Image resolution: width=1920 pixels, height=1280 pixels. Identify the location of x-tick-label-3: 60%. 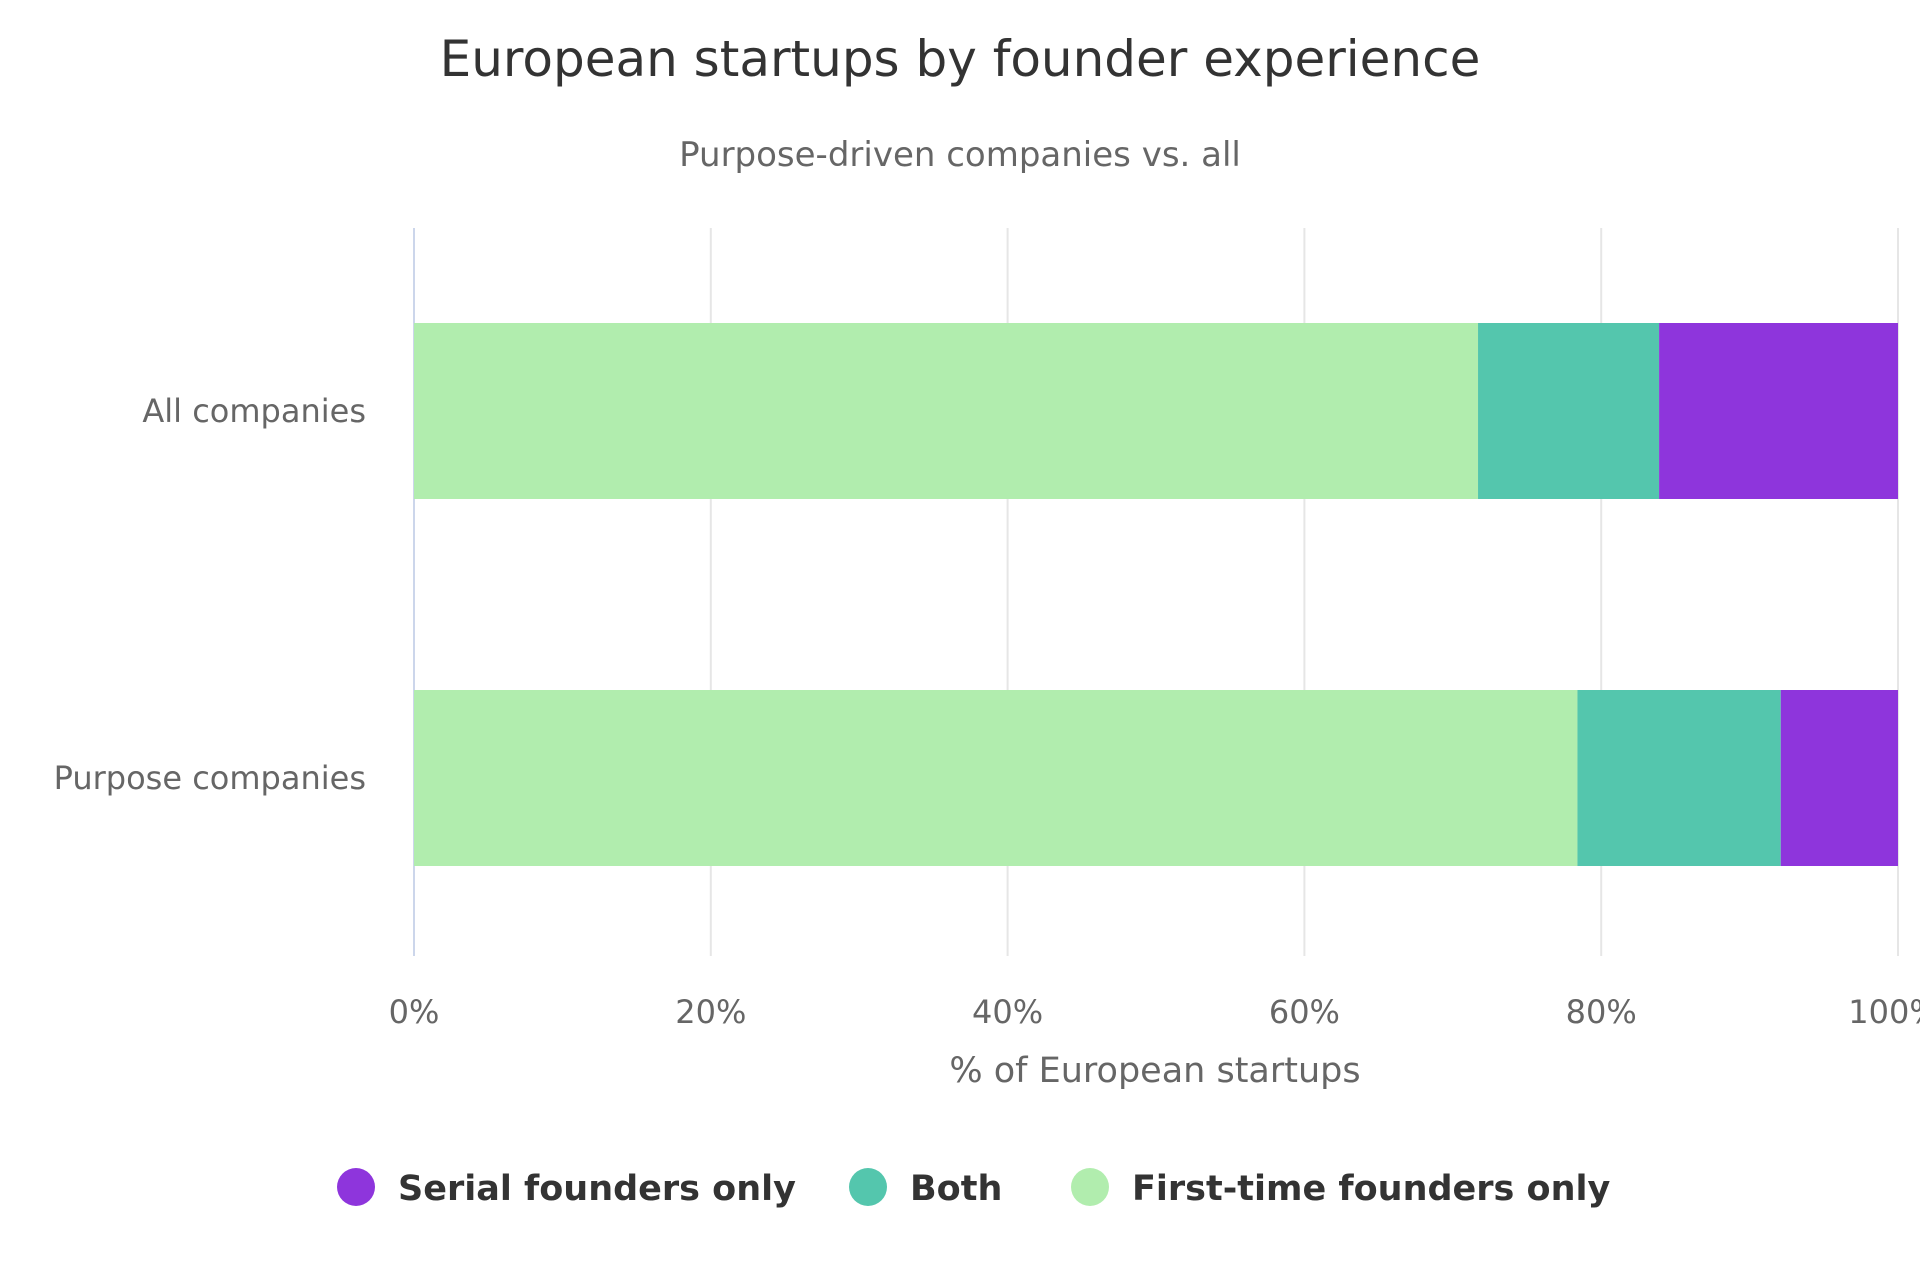
(1304, 1012).